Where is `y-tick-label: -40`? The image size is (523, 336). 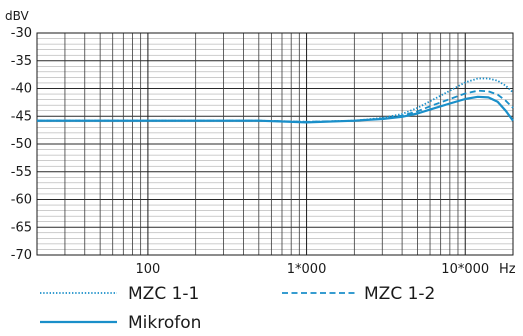
y-tick-label: -40 is located at coordinates (21, 89).